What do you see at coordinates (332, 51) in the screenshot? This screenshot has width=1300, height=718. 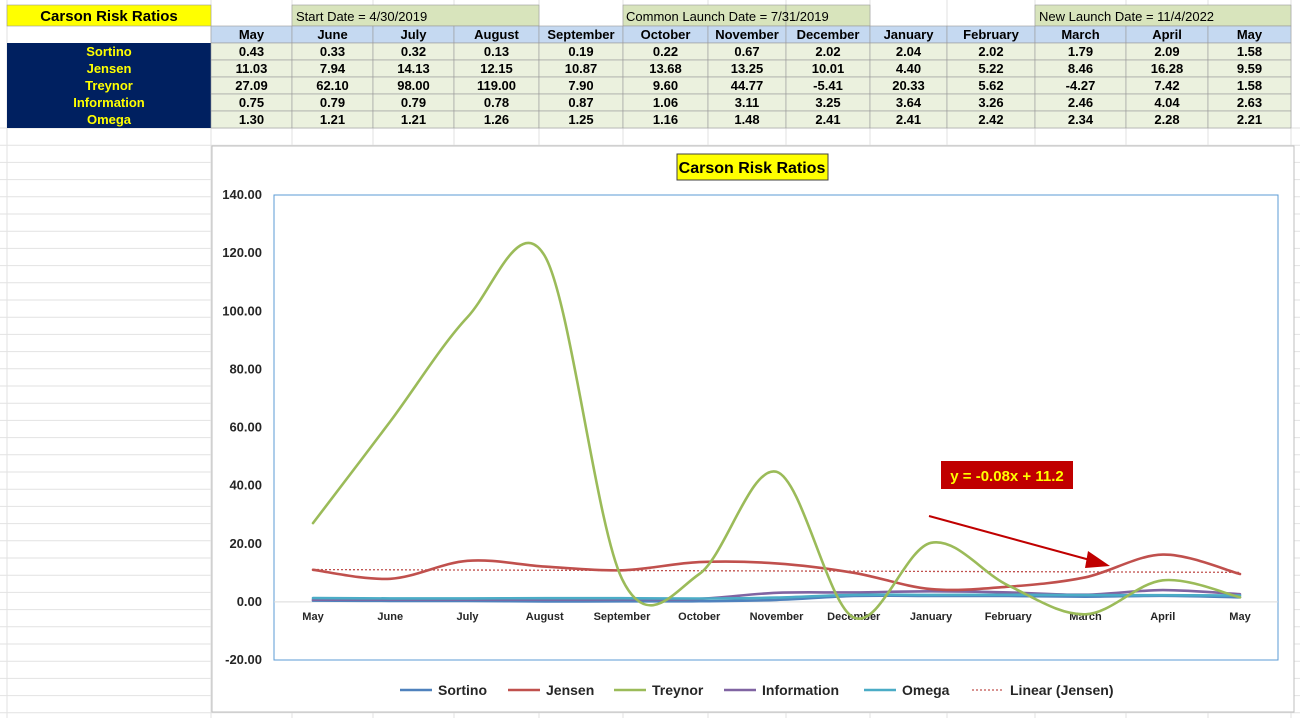 I see `value-text: 0.33` at bounding box center [332, 51].